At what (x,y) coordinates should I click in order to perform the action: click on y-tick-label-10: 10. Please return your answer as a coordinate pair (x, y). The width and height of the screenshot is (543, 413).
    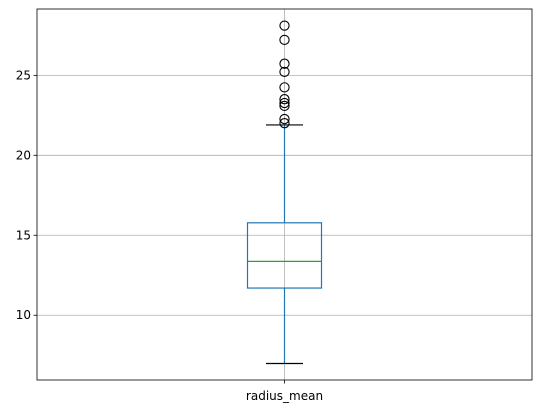
    Looking at the image, I should click on (23, 315).